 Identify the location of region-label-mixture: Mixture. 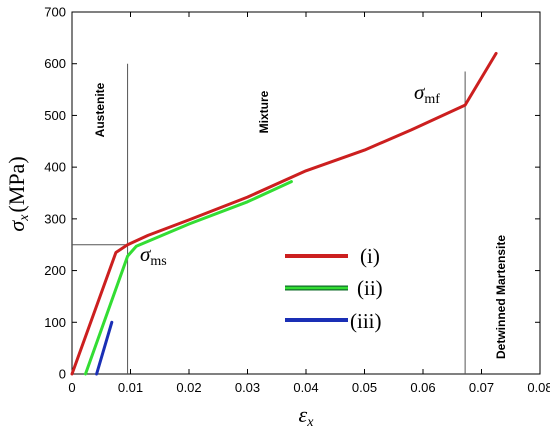
(264, 111).